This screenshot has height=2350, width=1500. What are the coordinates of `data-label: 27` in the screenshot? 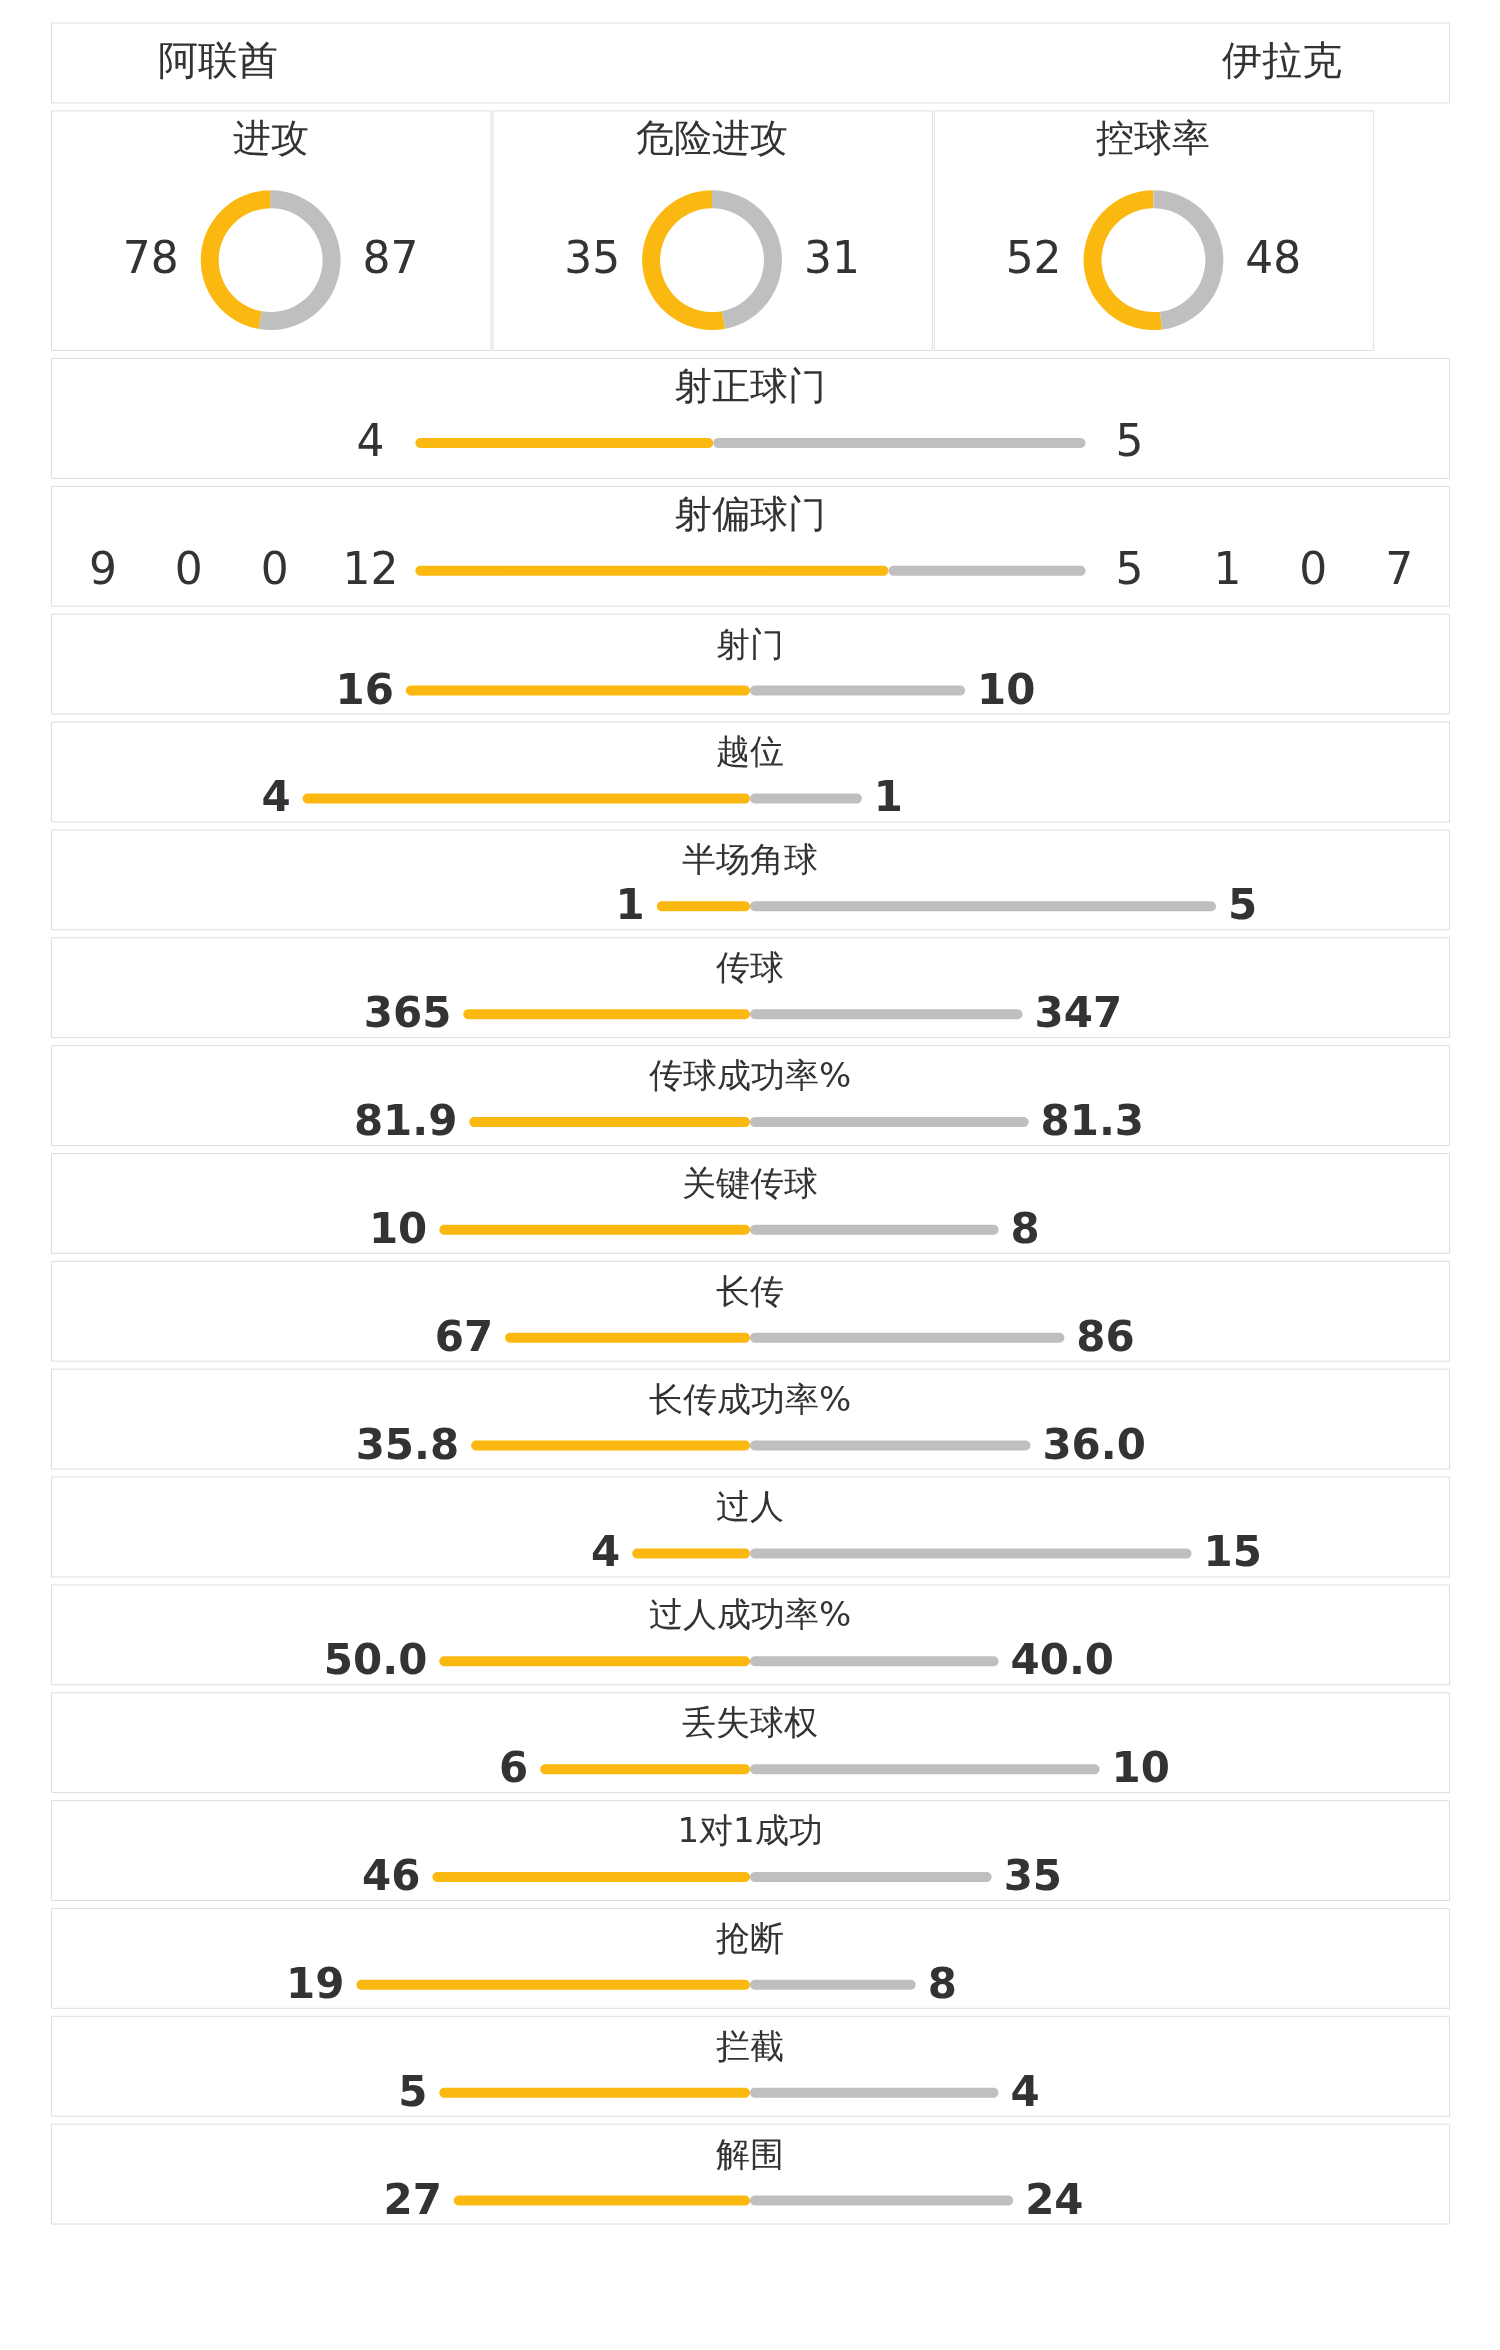 It's located at (412, 2199).